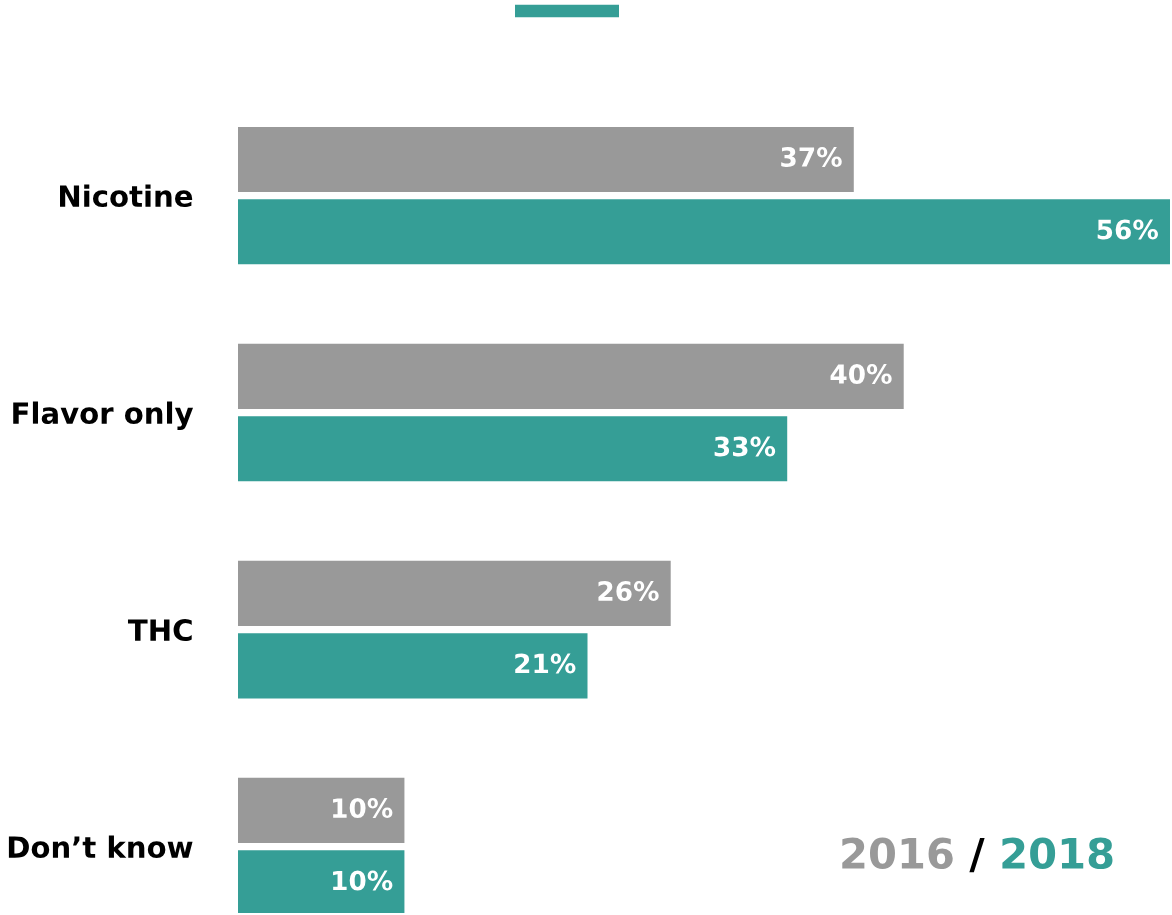 The height and width of the screenshot is (915, 1172). Describe the element at coordinates (977, 855) in the screenshot. I see `annotation: /` at that location.